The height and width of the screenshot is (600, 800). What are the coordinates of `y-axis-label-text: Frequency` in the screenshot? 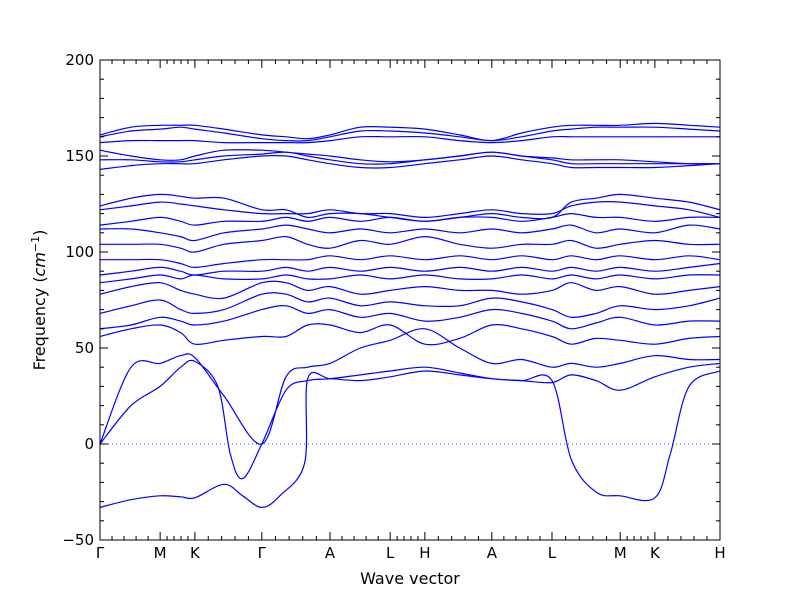 It's located at (39, 329).